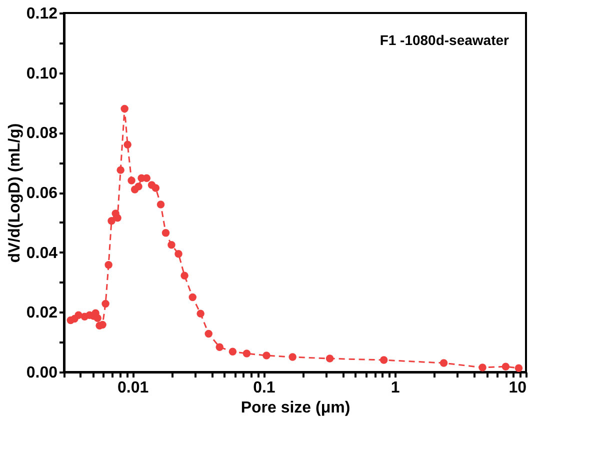  I want to click on y-tick-label: 0.06, so click(42, 193).